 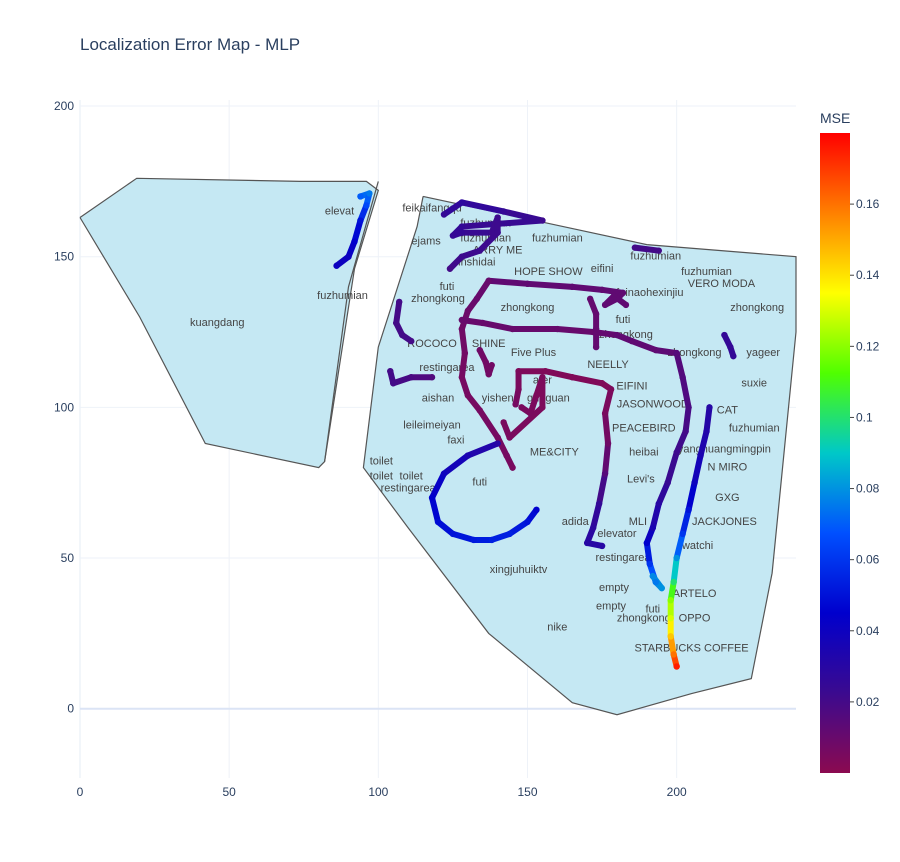 What do you see at coordinates (638, 522) in the screenshot?
I see `shop-label: MLI` at bounding box center [638, 522].